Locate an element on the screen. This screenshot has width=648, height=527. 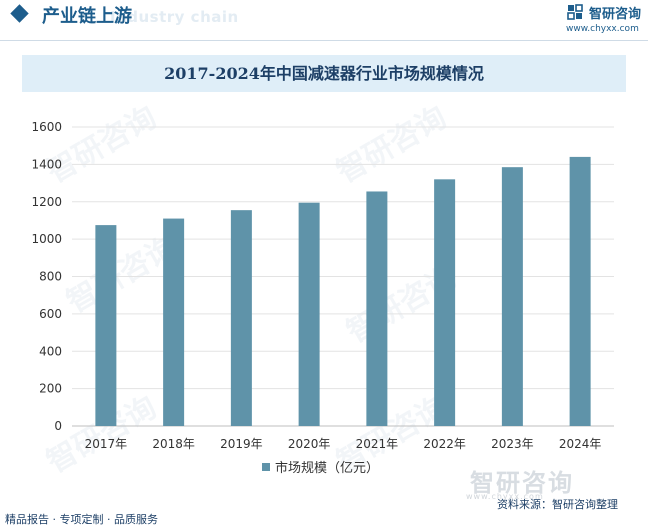
x-tick-label: 2017年 is located at coordinates (106, 444).